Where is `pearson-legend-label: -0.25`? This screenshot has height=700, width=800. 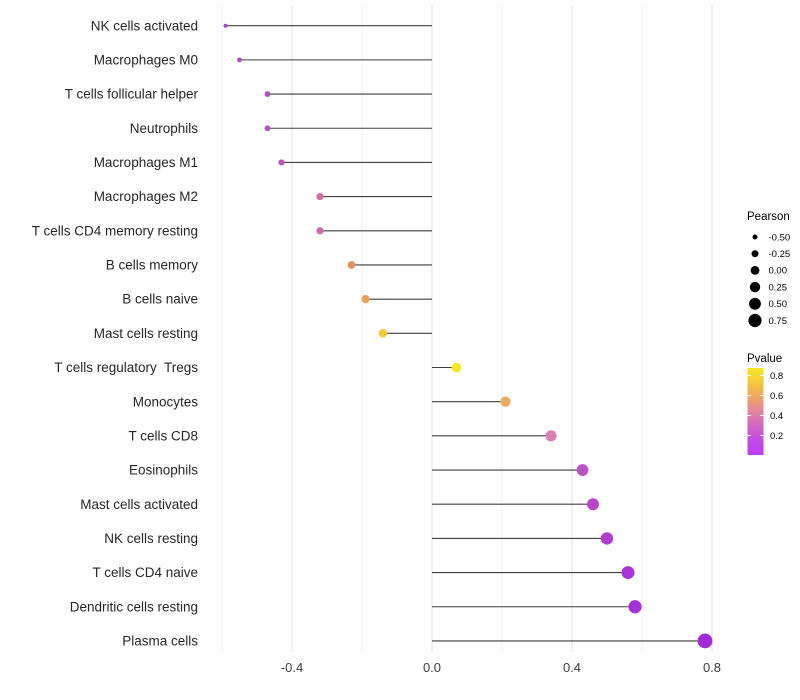 pearson-legend-label: -0.25 is located at coordinates (780, 254).